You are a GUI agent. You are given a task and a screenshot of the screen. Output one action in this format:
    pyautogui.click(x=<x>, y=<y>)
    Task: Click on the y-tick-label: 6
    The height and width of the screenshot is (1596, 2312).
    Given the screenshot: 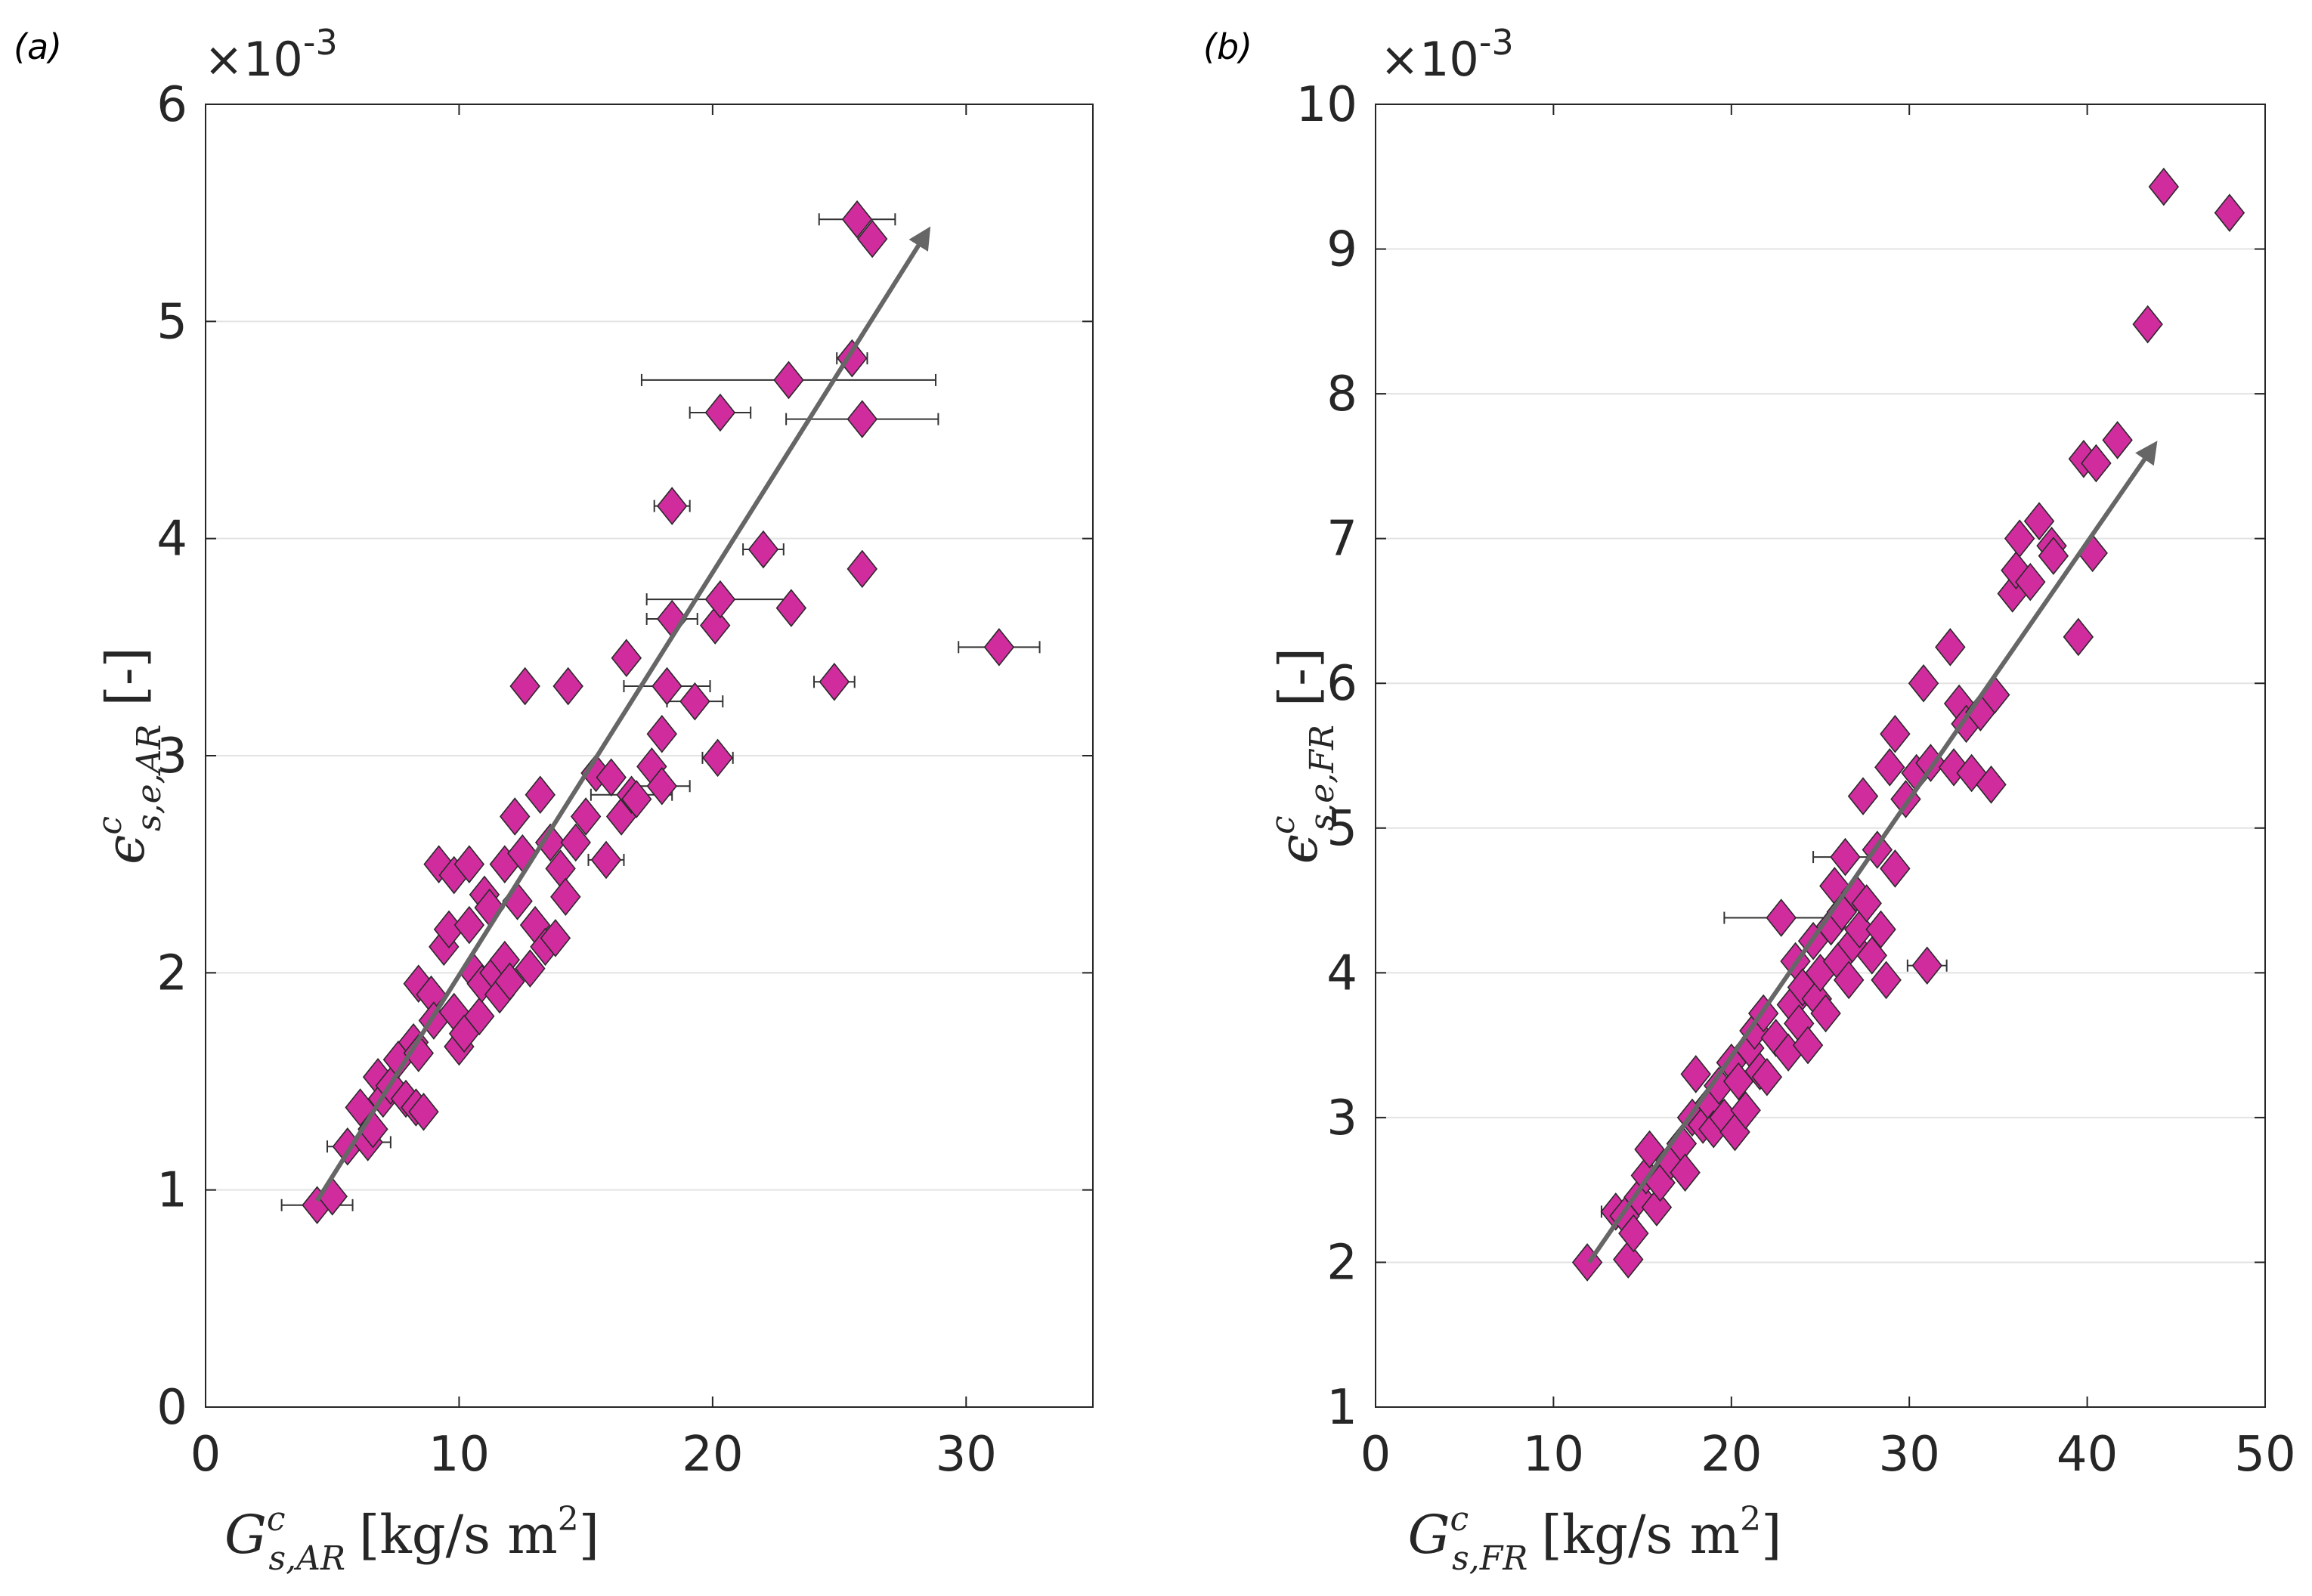 What is the action you would take?
    pyautogui.click(x=171, y=105)
    